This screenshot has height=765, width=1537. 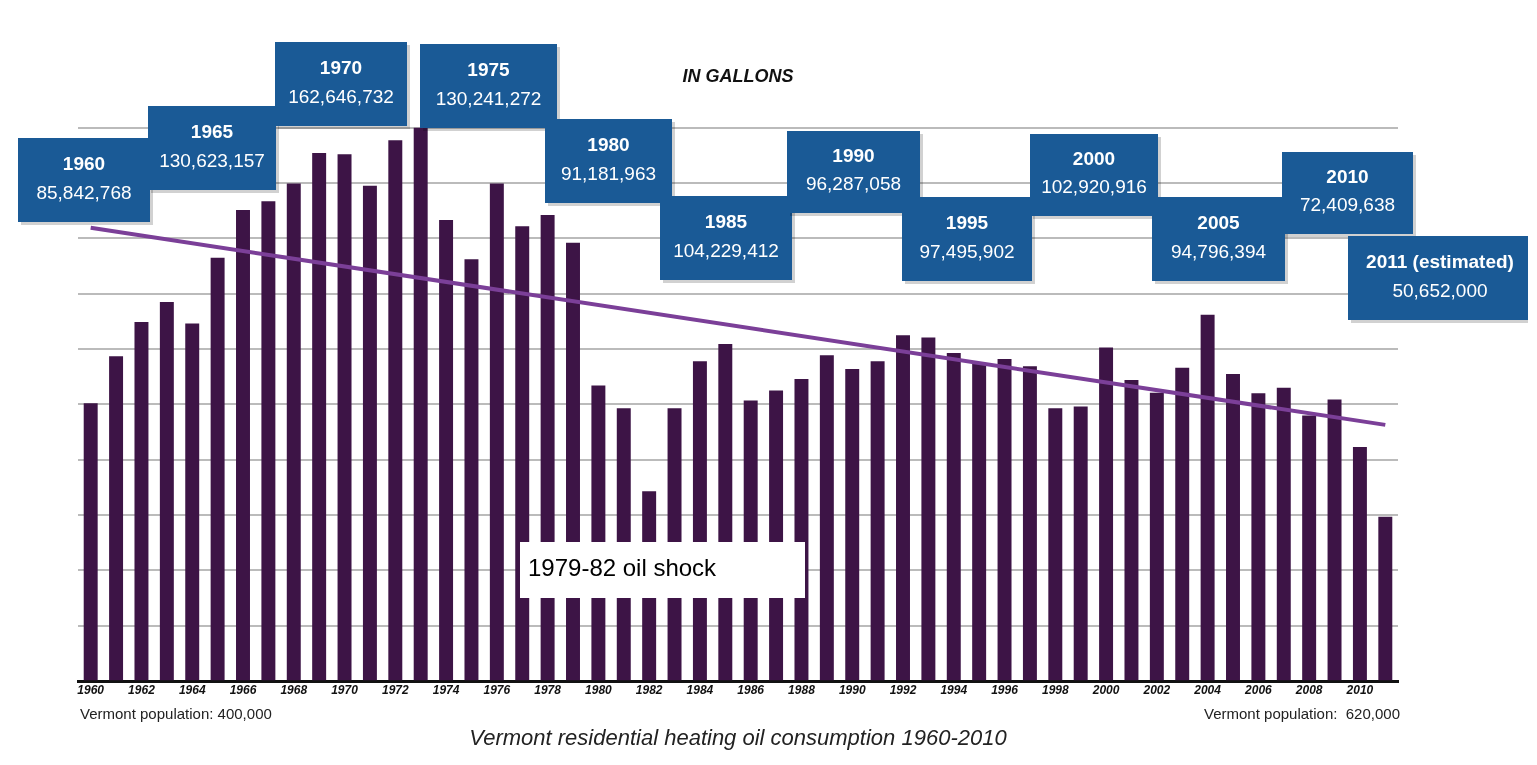 I want to click on annotation: 2011 (estimated) 50,652,000, so click(x=1440, y=276).